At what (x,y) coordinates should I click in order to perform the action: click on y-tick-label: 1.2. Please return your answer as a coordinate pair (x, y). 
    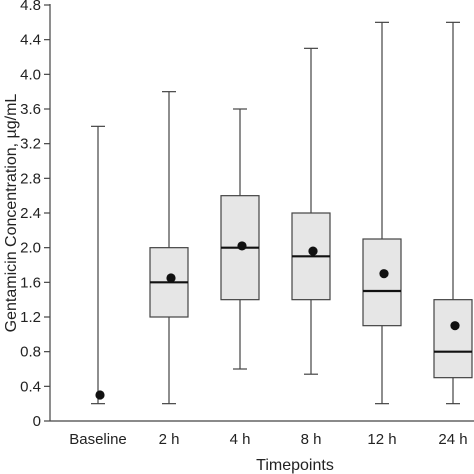
    Looking at the image, I should click on (30, 317).